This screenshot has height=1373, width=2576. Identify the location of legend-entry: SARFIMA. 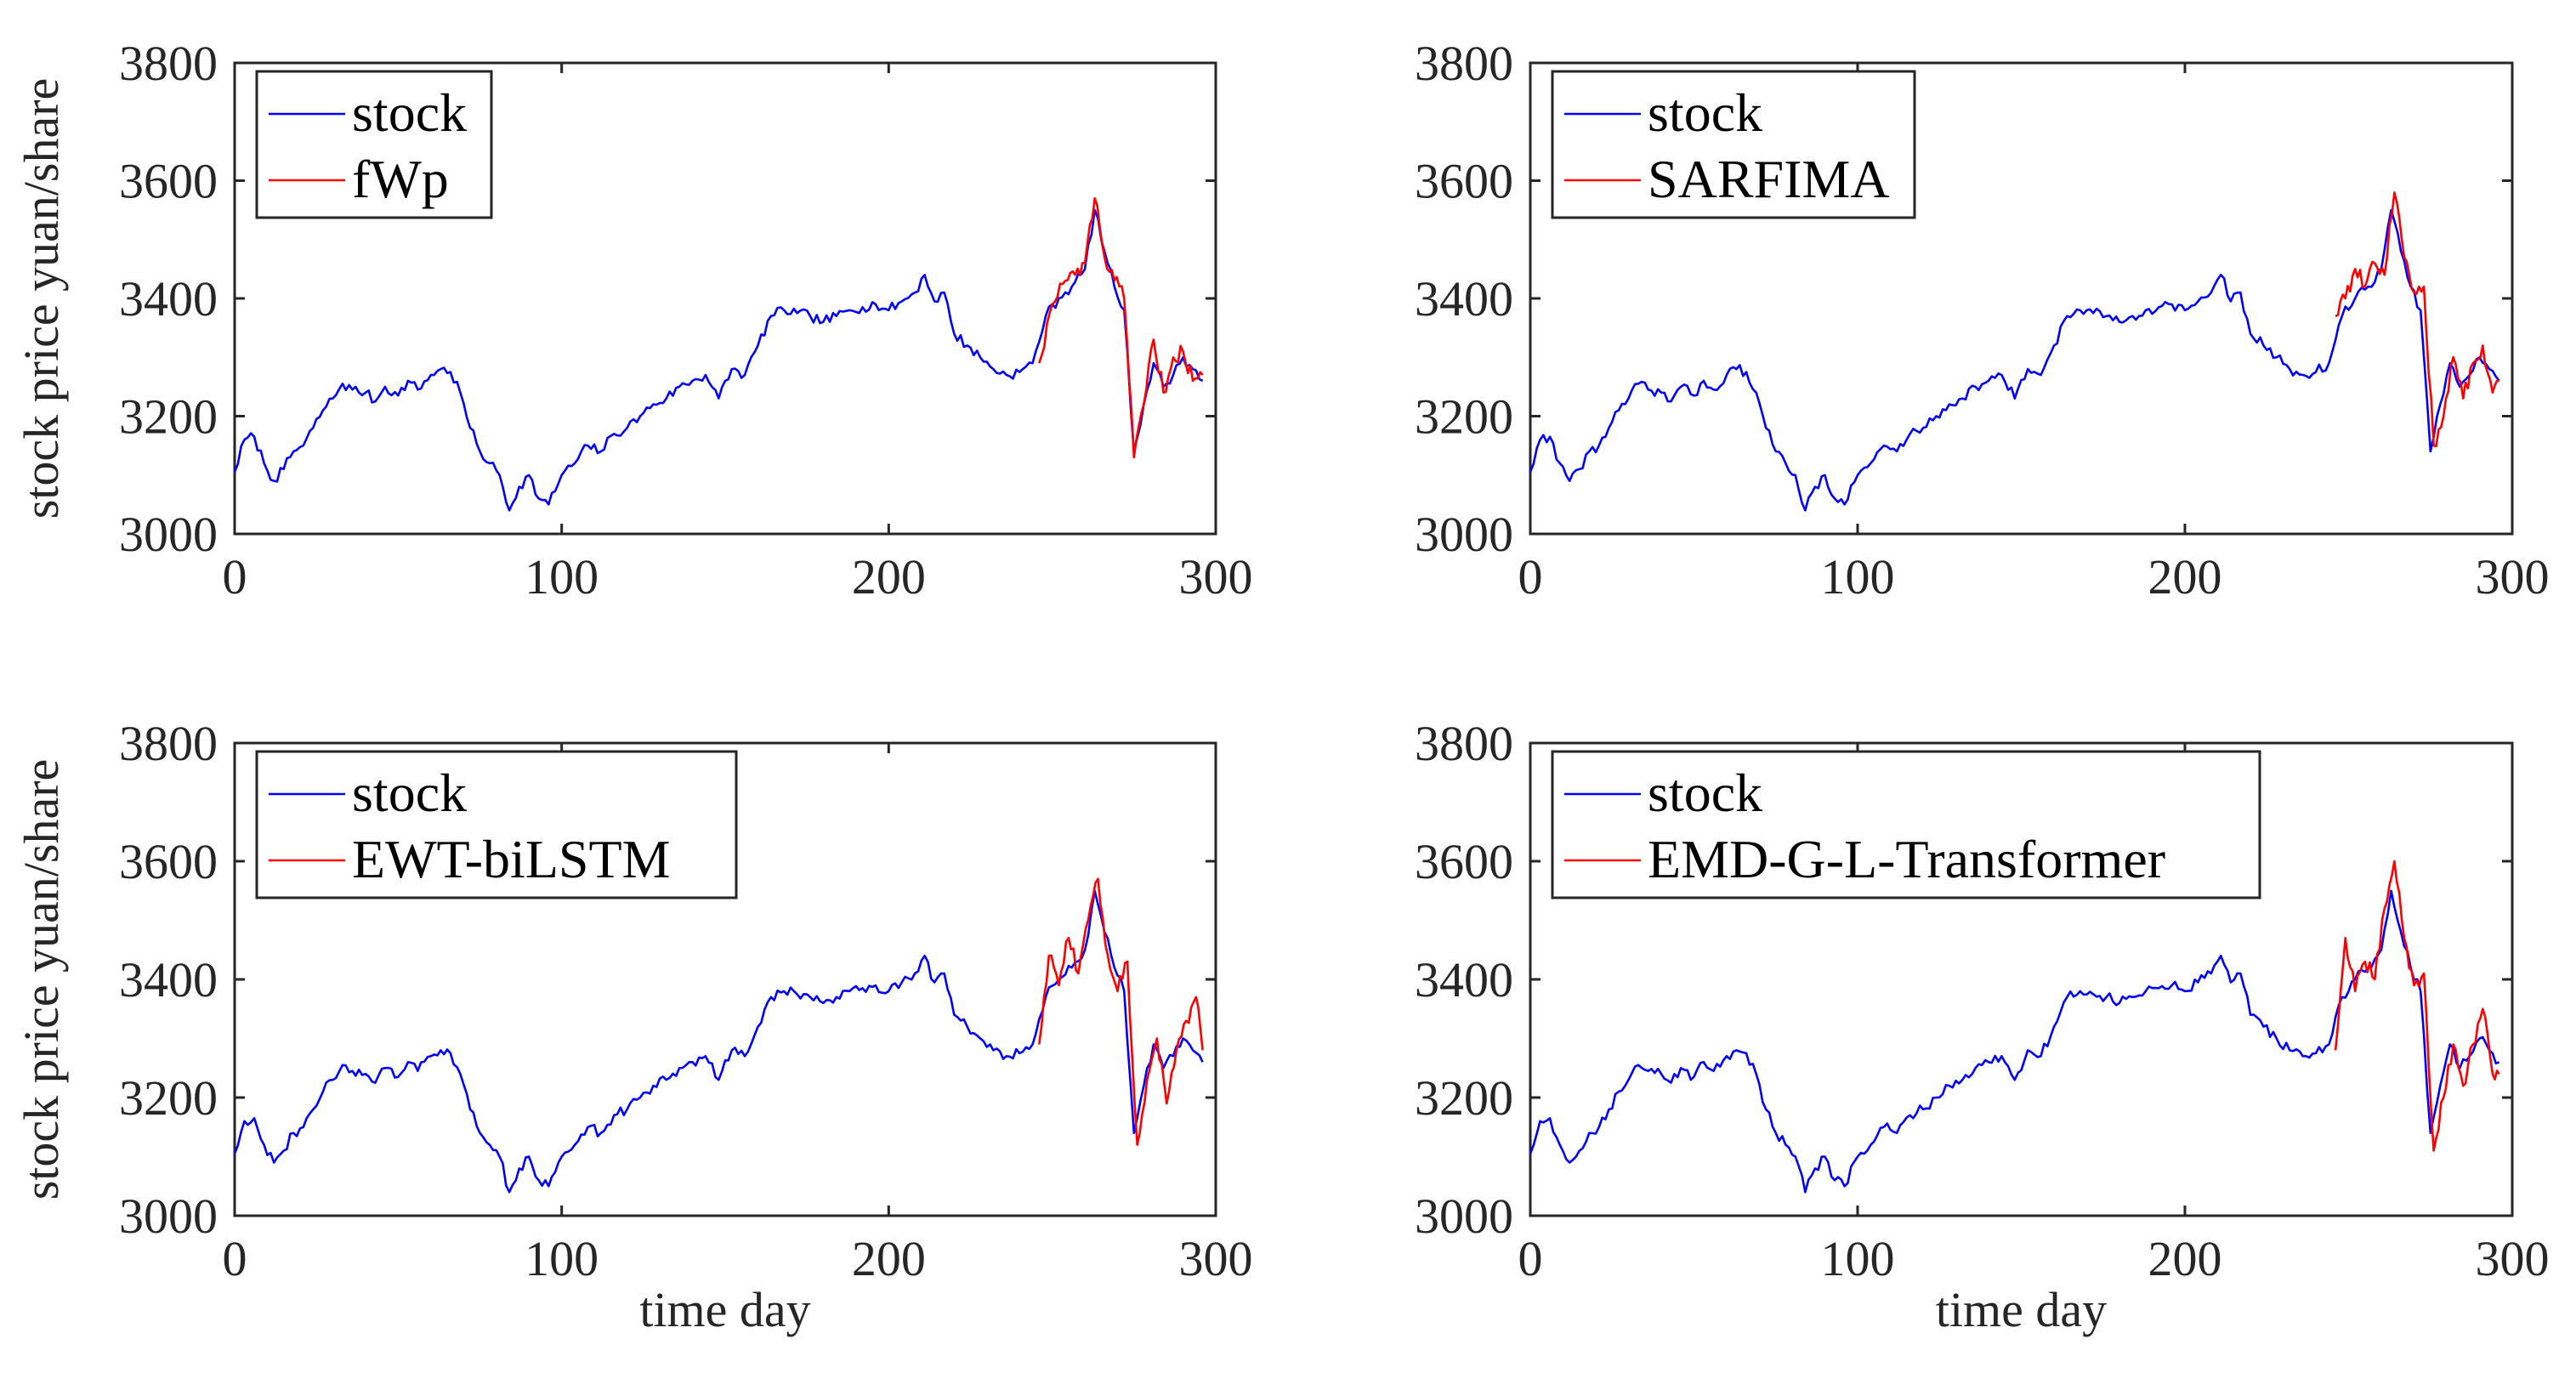
(1769, 179).